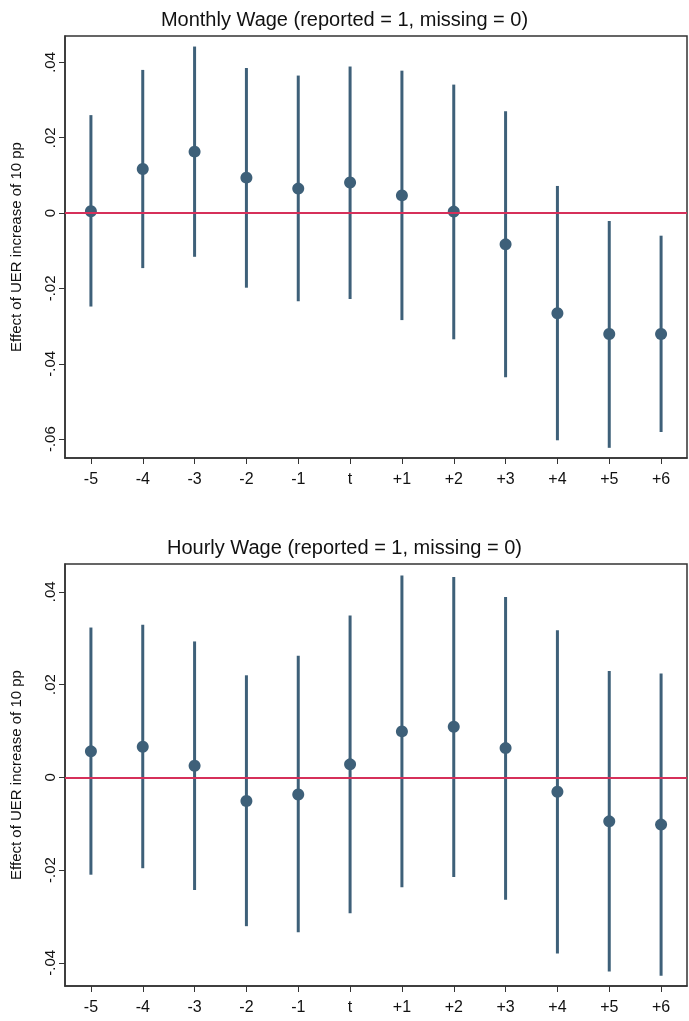 The width and height of the screenshot is (689, 1021). Describe the element at coordinates (344, 547) in the screenshot. I see `chart-title: Hourly Wage (reported = 1, missing = 0)` at that location.